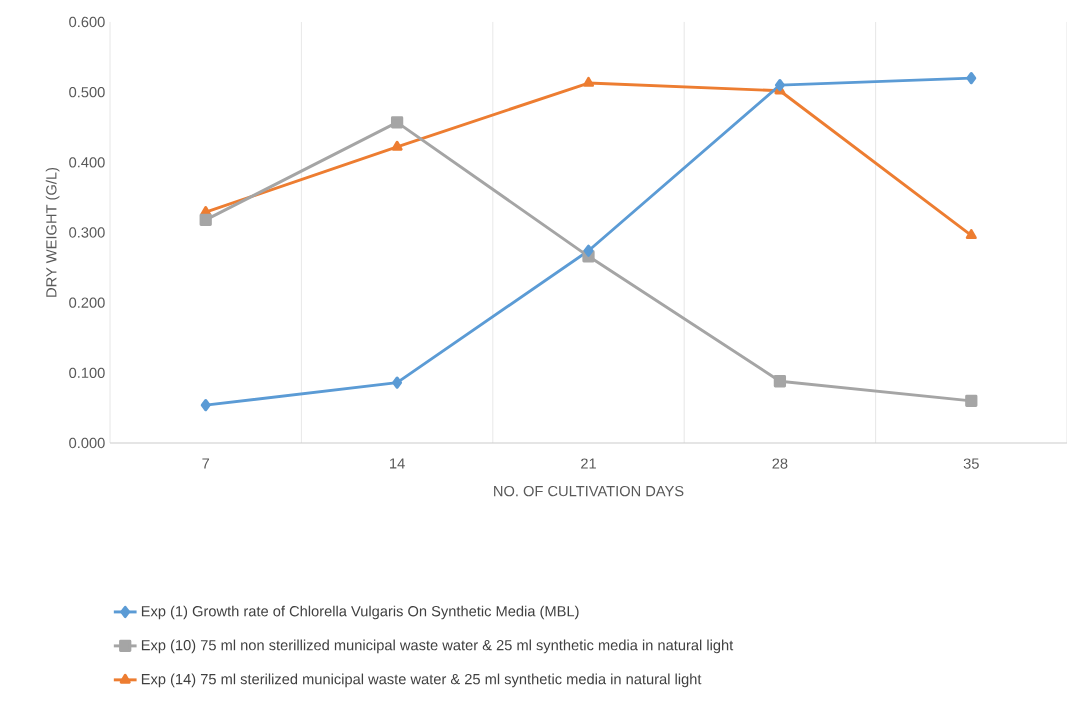 The width and height of the screenshot is (1067, 709). What do you see at coordinates (397, 463) in the screenshot?
I see `x-tick-label: 14` at bounding box center [397, 463].